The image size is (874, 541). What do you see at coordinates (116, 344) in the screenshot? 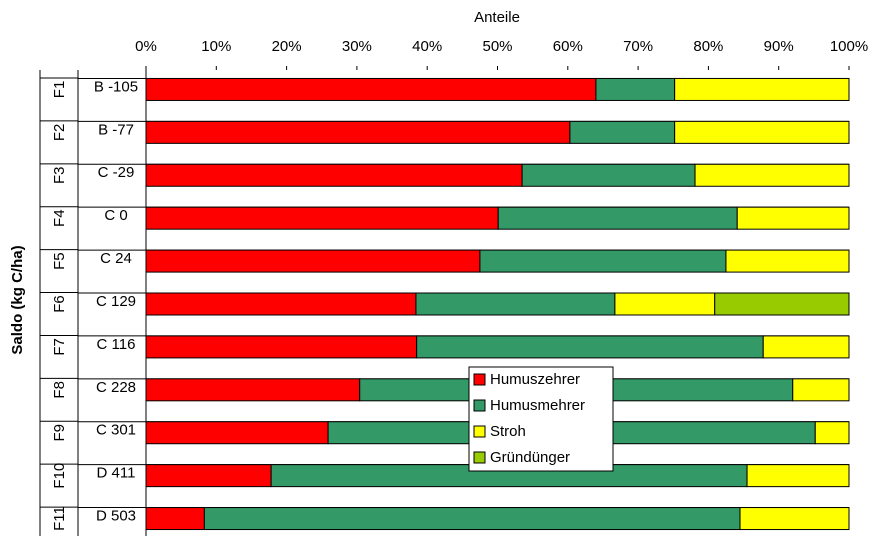
I see `category-label: C 116` at bounding box center [116, 344].